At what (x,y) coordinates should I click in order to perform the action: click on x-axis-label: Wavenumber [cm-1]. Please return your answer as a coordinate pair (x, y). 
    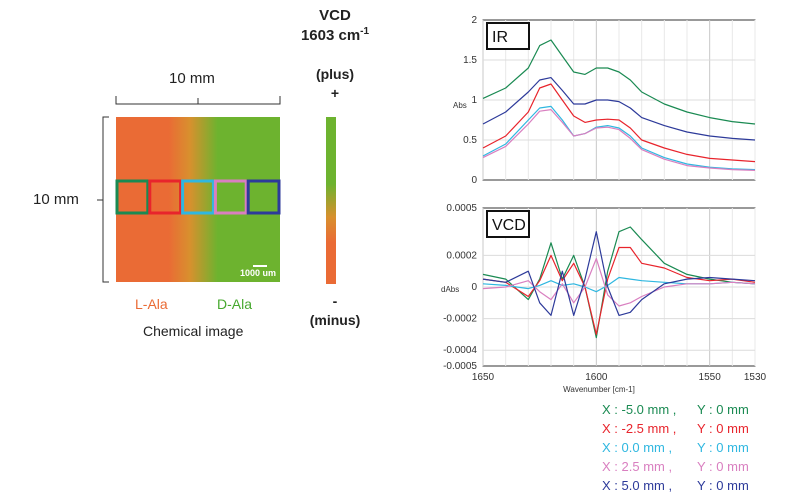
    Looking at the image, I should click on (599, 389).